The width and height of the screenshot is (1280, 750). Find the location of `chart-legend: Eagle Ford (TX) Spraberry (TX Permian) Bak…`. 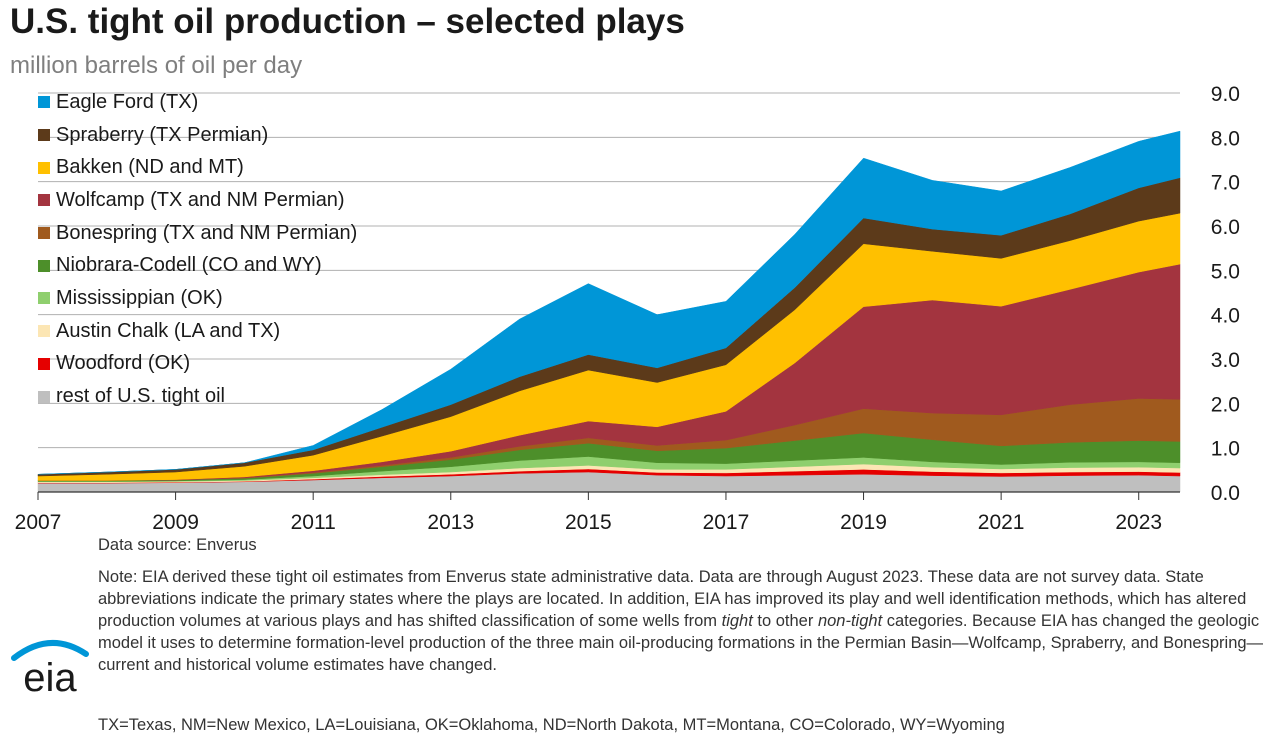

chart-legend: Eagle Ford (TX) Spraberry (TX Permian) Bak… is located at coordinates (197, 249).